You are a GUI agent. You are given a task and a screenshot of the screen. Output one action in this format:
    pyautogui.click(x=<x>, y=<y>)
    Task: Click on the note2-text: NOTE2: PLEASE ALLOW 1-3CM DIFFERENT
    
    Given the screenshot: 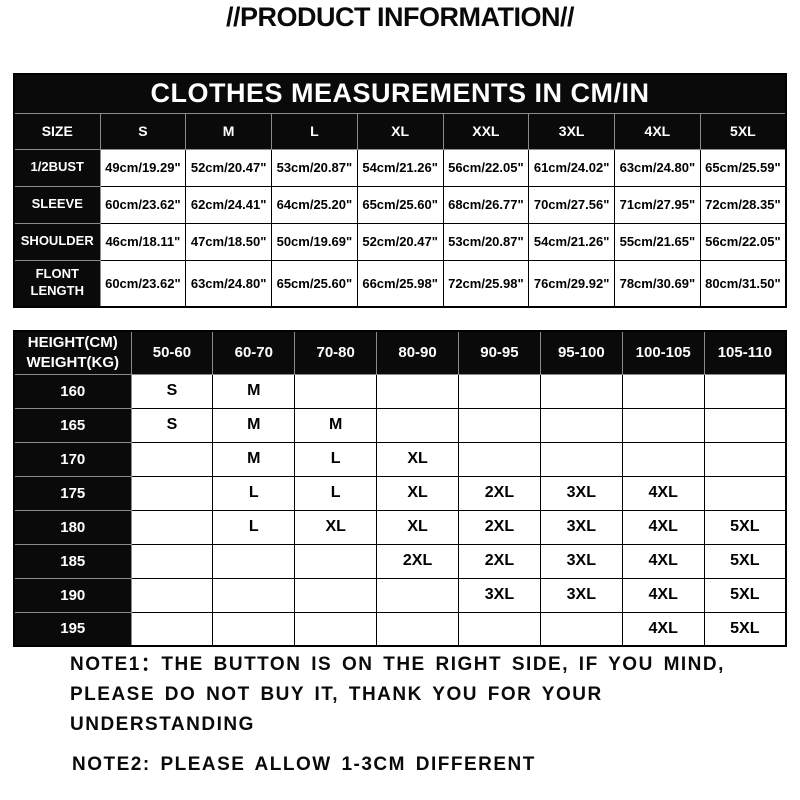 What is the action you would take?
    pyautogui.click(x=304, y=764)
    